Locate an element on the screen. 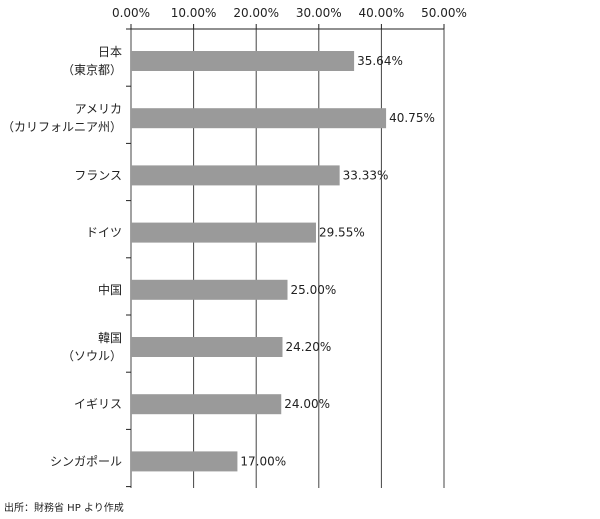 Image resolution: width=600 pixels, height=519 pixels. category-label: 日本 is located at coordinates (110, 52).